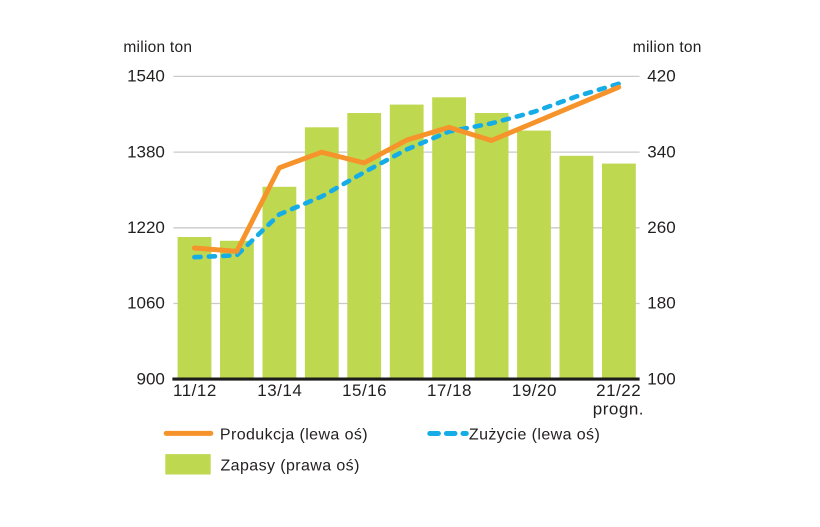 The width and height of the screenshot is (820, 527). Describe the element at coordinates (534, 390) in the screenshot. I see `svg-text: 19/20` at that location.